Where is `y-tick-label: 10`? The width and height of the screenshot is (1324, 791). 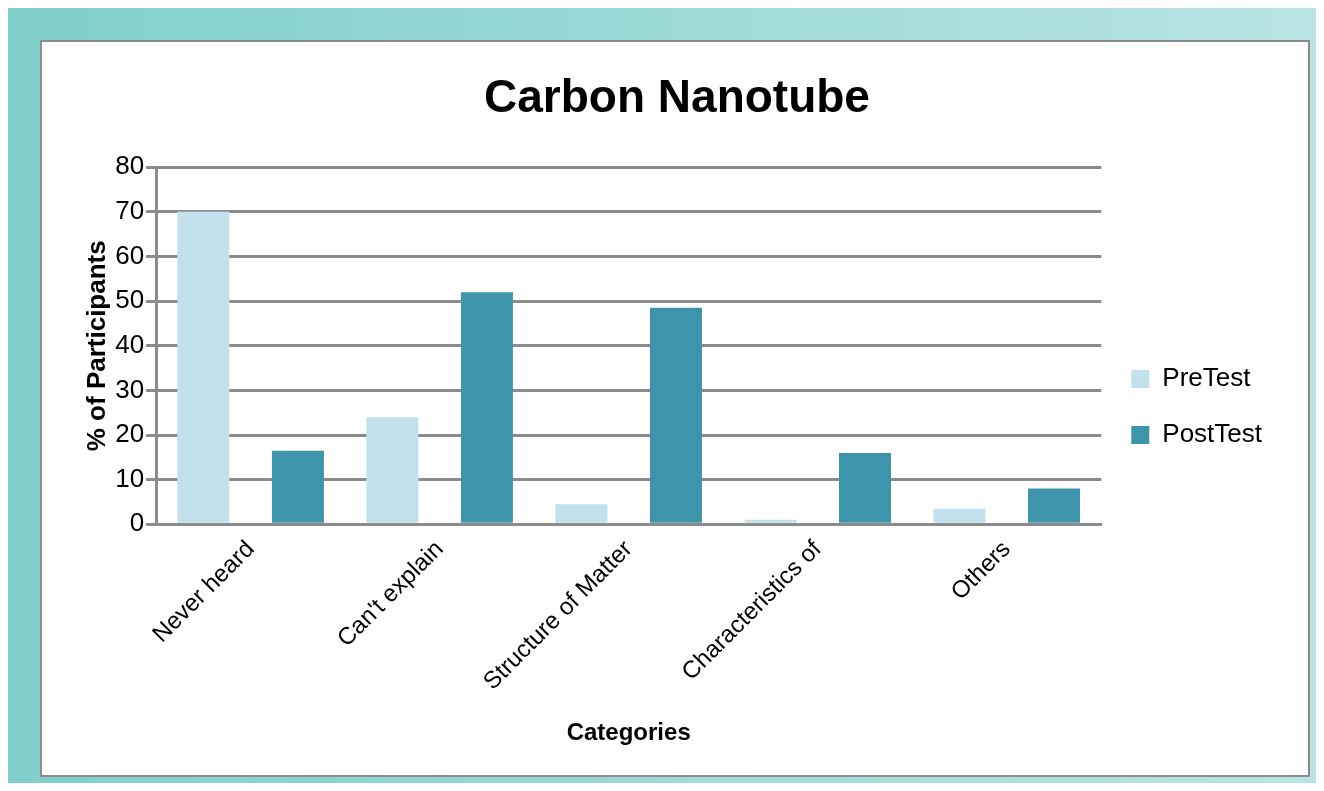
y-tick-label: 10 is located at coordinates (130, 477).